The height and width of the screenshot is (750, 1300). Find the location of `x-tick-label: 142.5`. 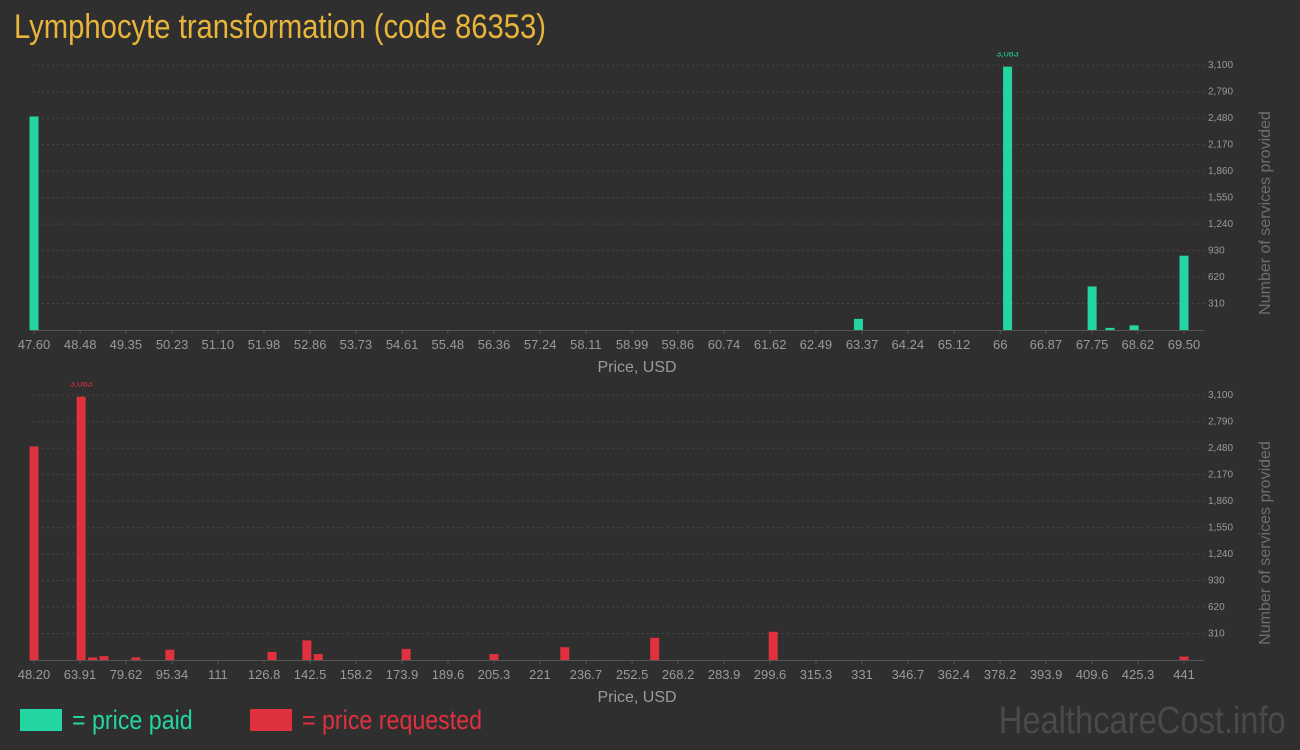

x-tick-label: 142.5 is located at coordinates (310, 674).